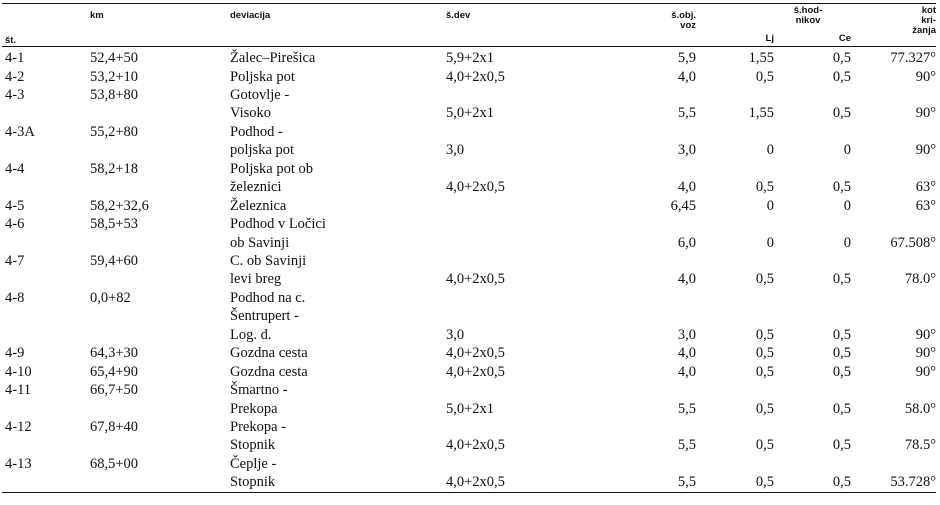  Describe the element at coordinates (259, 390) in the screenshot. I see `cell-deviacija: Šmartno -` at that location.